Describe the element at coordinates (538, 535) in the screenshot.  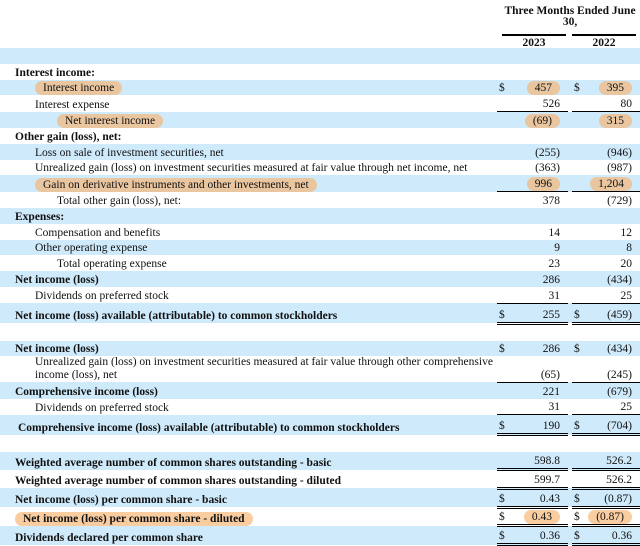
I see `value-2023: 0.36` at that location.